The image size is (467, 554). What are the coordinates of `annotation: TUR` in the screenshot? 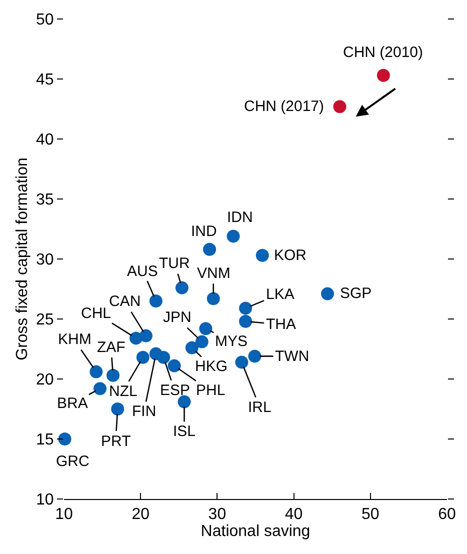 It's located at (174, 263).